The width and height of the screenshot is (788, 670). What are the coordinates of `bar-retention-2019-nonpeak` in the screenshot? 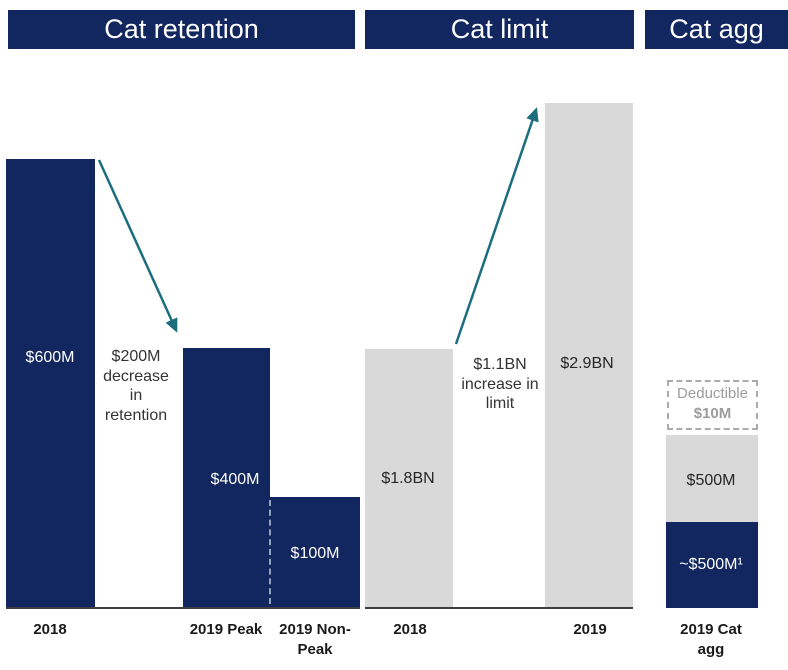 It's located at (315, 552).